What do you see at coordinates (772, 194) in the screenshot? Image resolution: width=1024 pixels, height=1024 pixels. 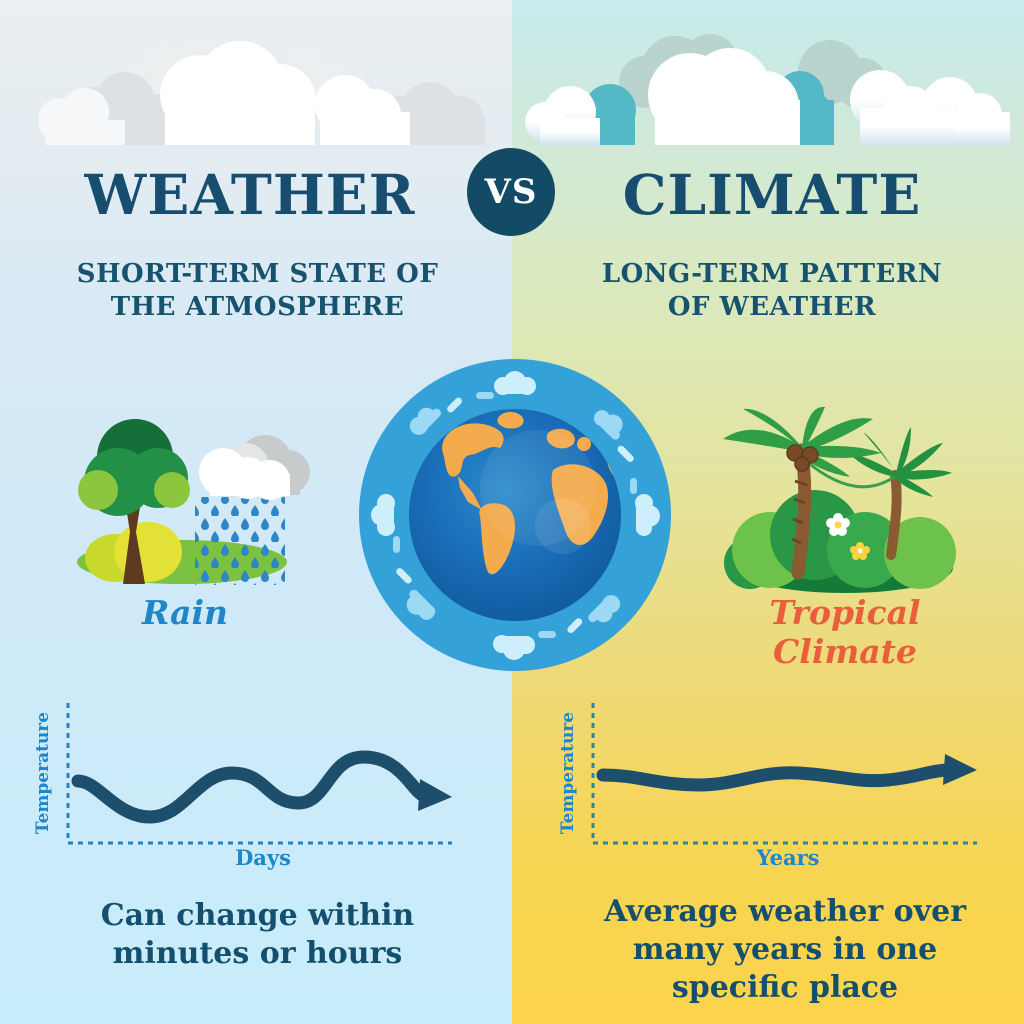 I see `climate-title: CLIMATE` at bounding box center [772, 194].